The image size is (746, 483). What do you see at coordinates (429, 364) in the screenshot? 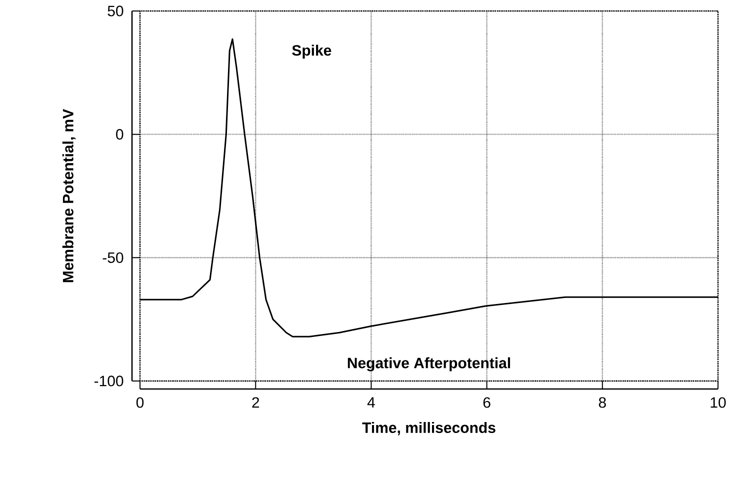
I see `annotation: Negative Afterpotential` at bounding box center [429, 364].